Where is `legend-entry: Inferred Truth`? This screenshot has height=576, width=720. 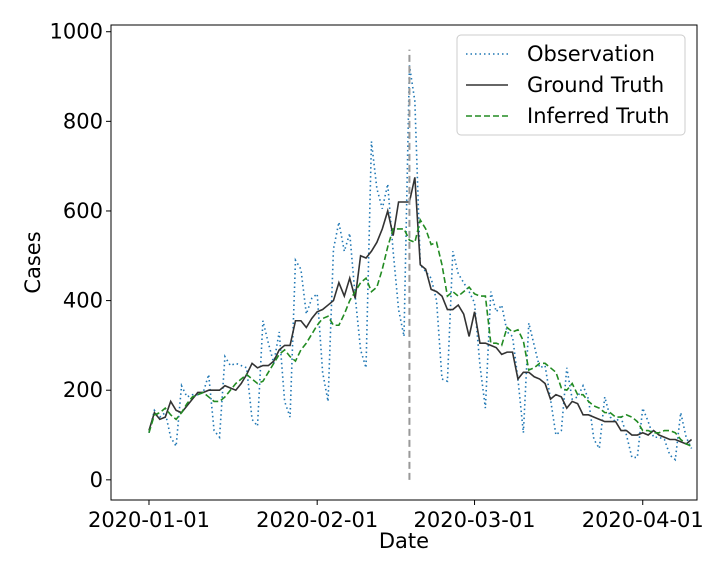 legend-entry: Inferred Truth is located at coordinates (598, 116).